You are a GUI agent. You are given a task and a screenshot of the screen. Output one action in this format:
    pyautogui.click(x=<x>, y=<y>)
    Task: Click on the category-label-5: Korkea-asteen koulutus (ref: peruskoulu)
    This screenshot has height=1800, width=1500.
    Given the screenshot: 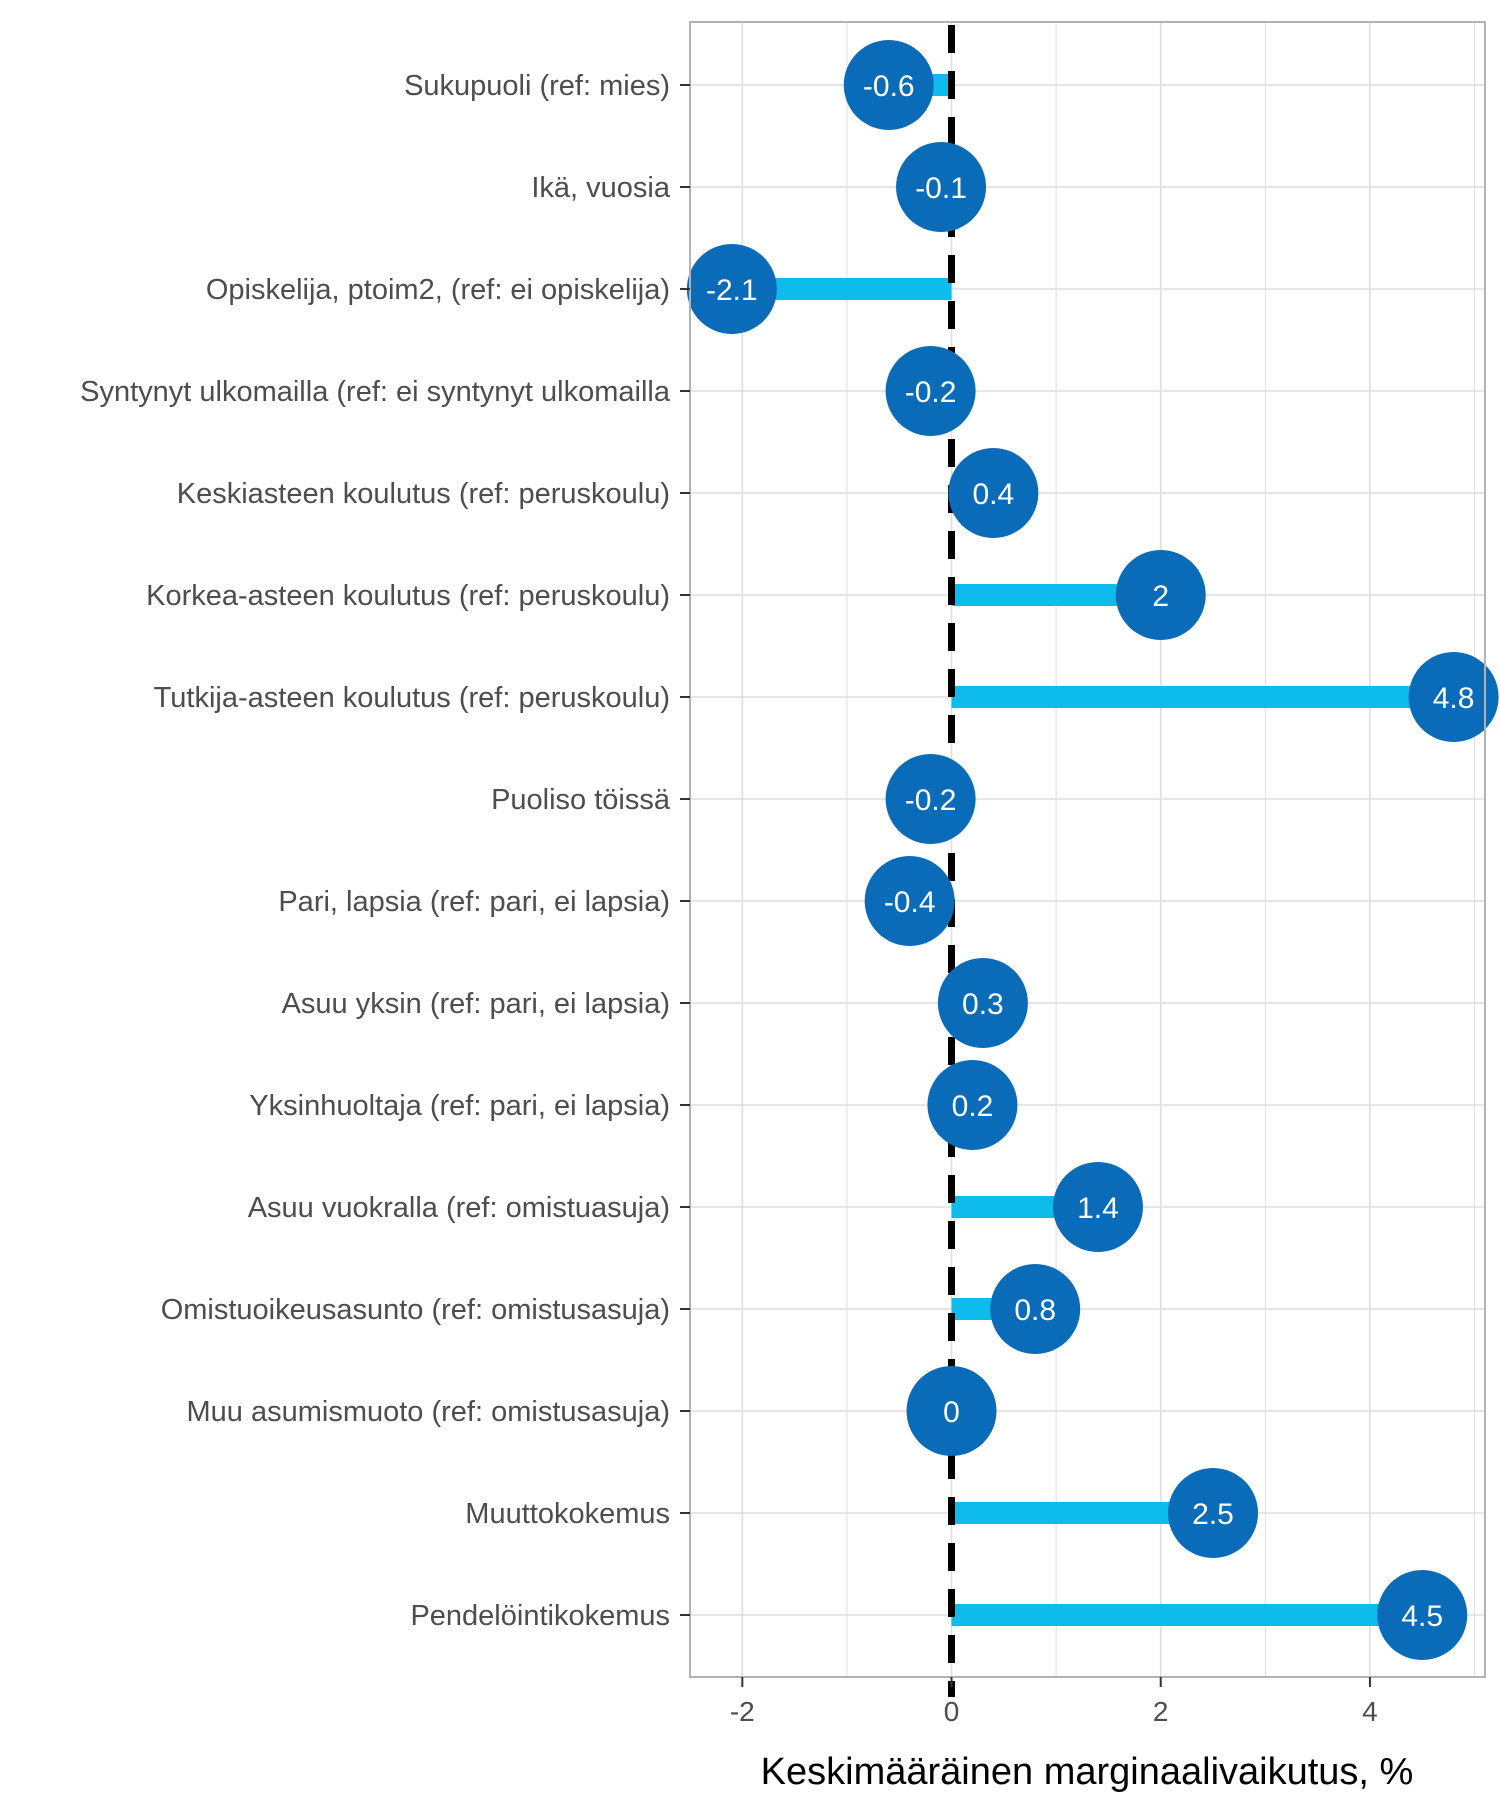 What is the action you would take?
    pyautogui.click(x=408, y=596)
    